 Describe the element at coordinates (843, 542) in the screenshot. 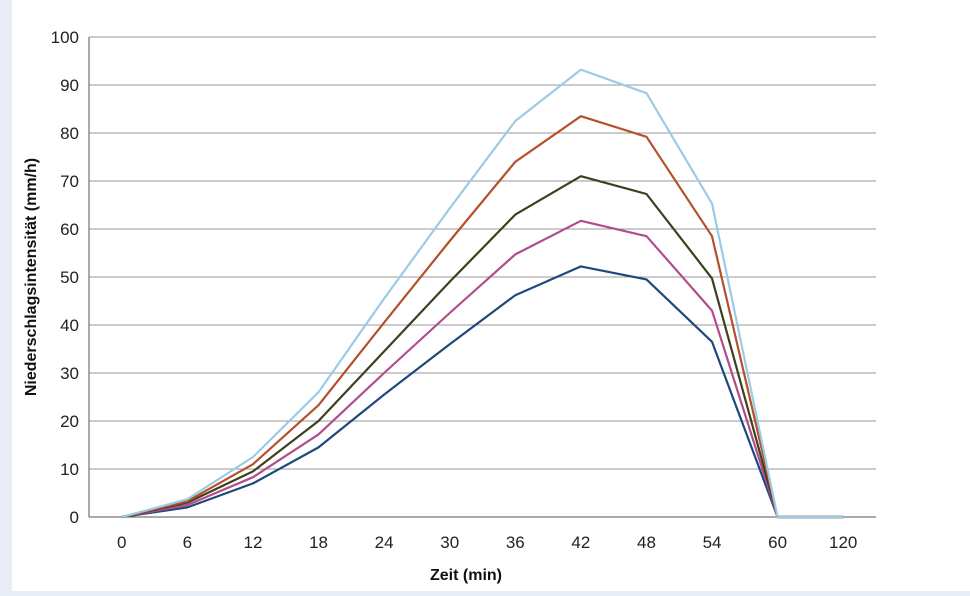

I see `x-tick-label: 120` at that location.